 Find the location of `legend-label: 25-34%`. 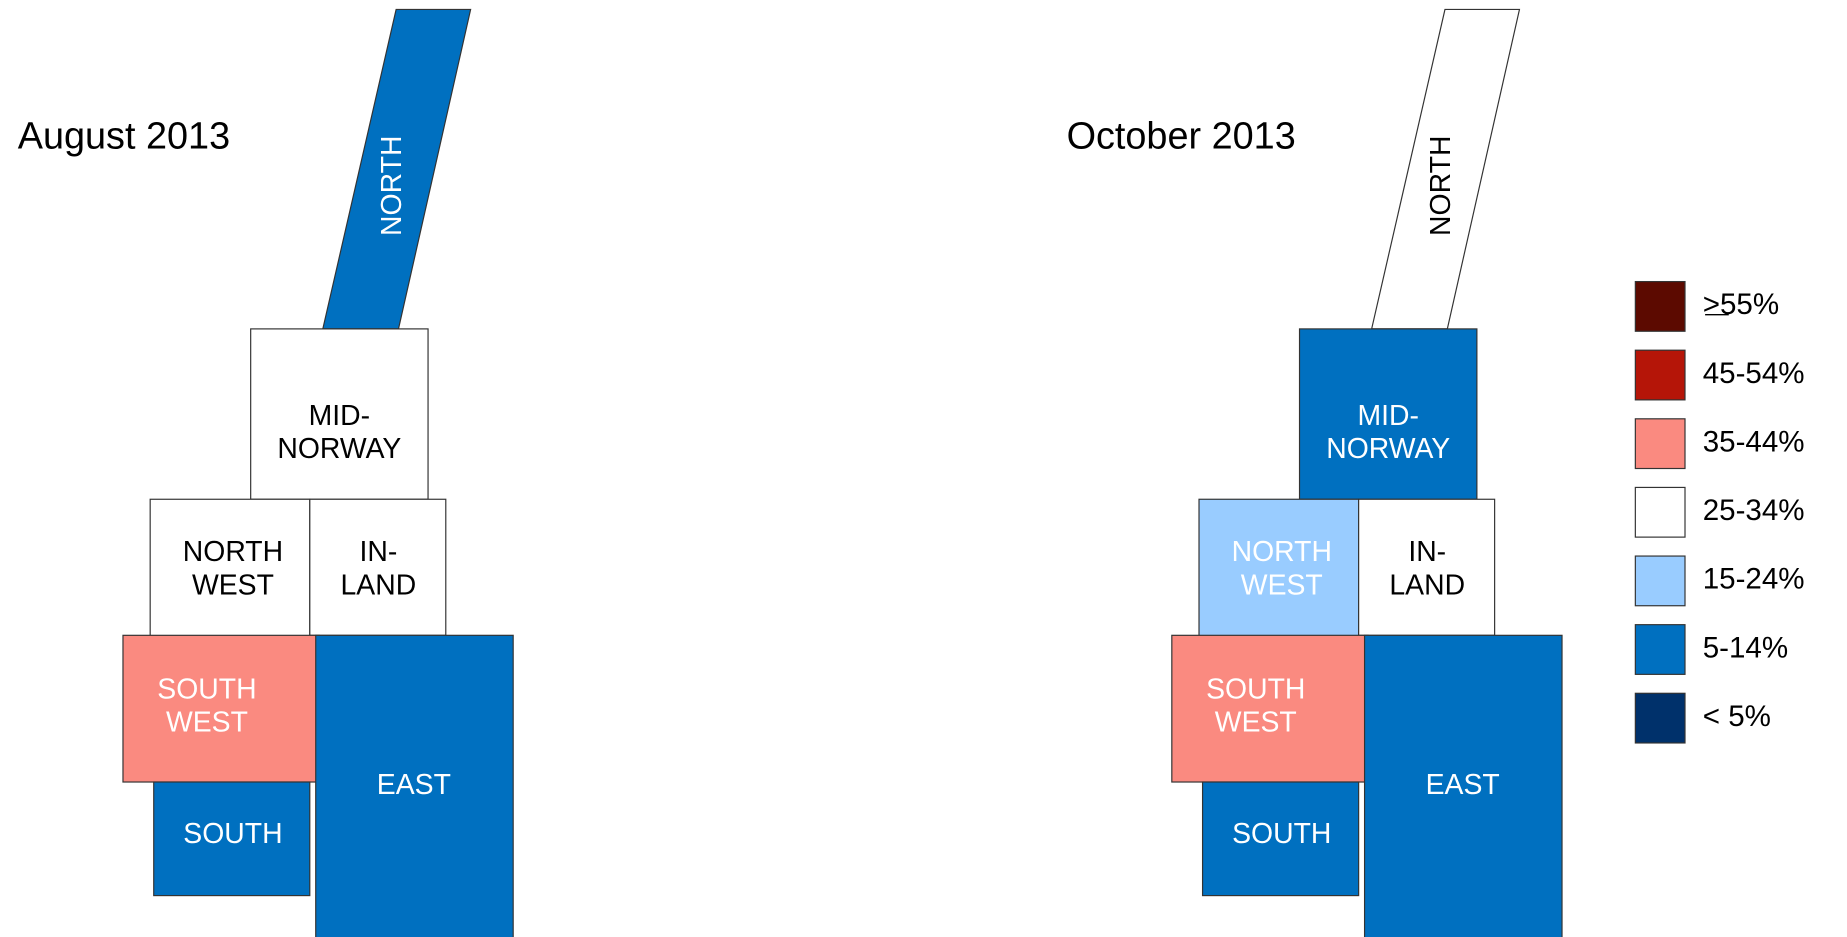

legend-label: 25-34% is located at coordinates (1754, 510).